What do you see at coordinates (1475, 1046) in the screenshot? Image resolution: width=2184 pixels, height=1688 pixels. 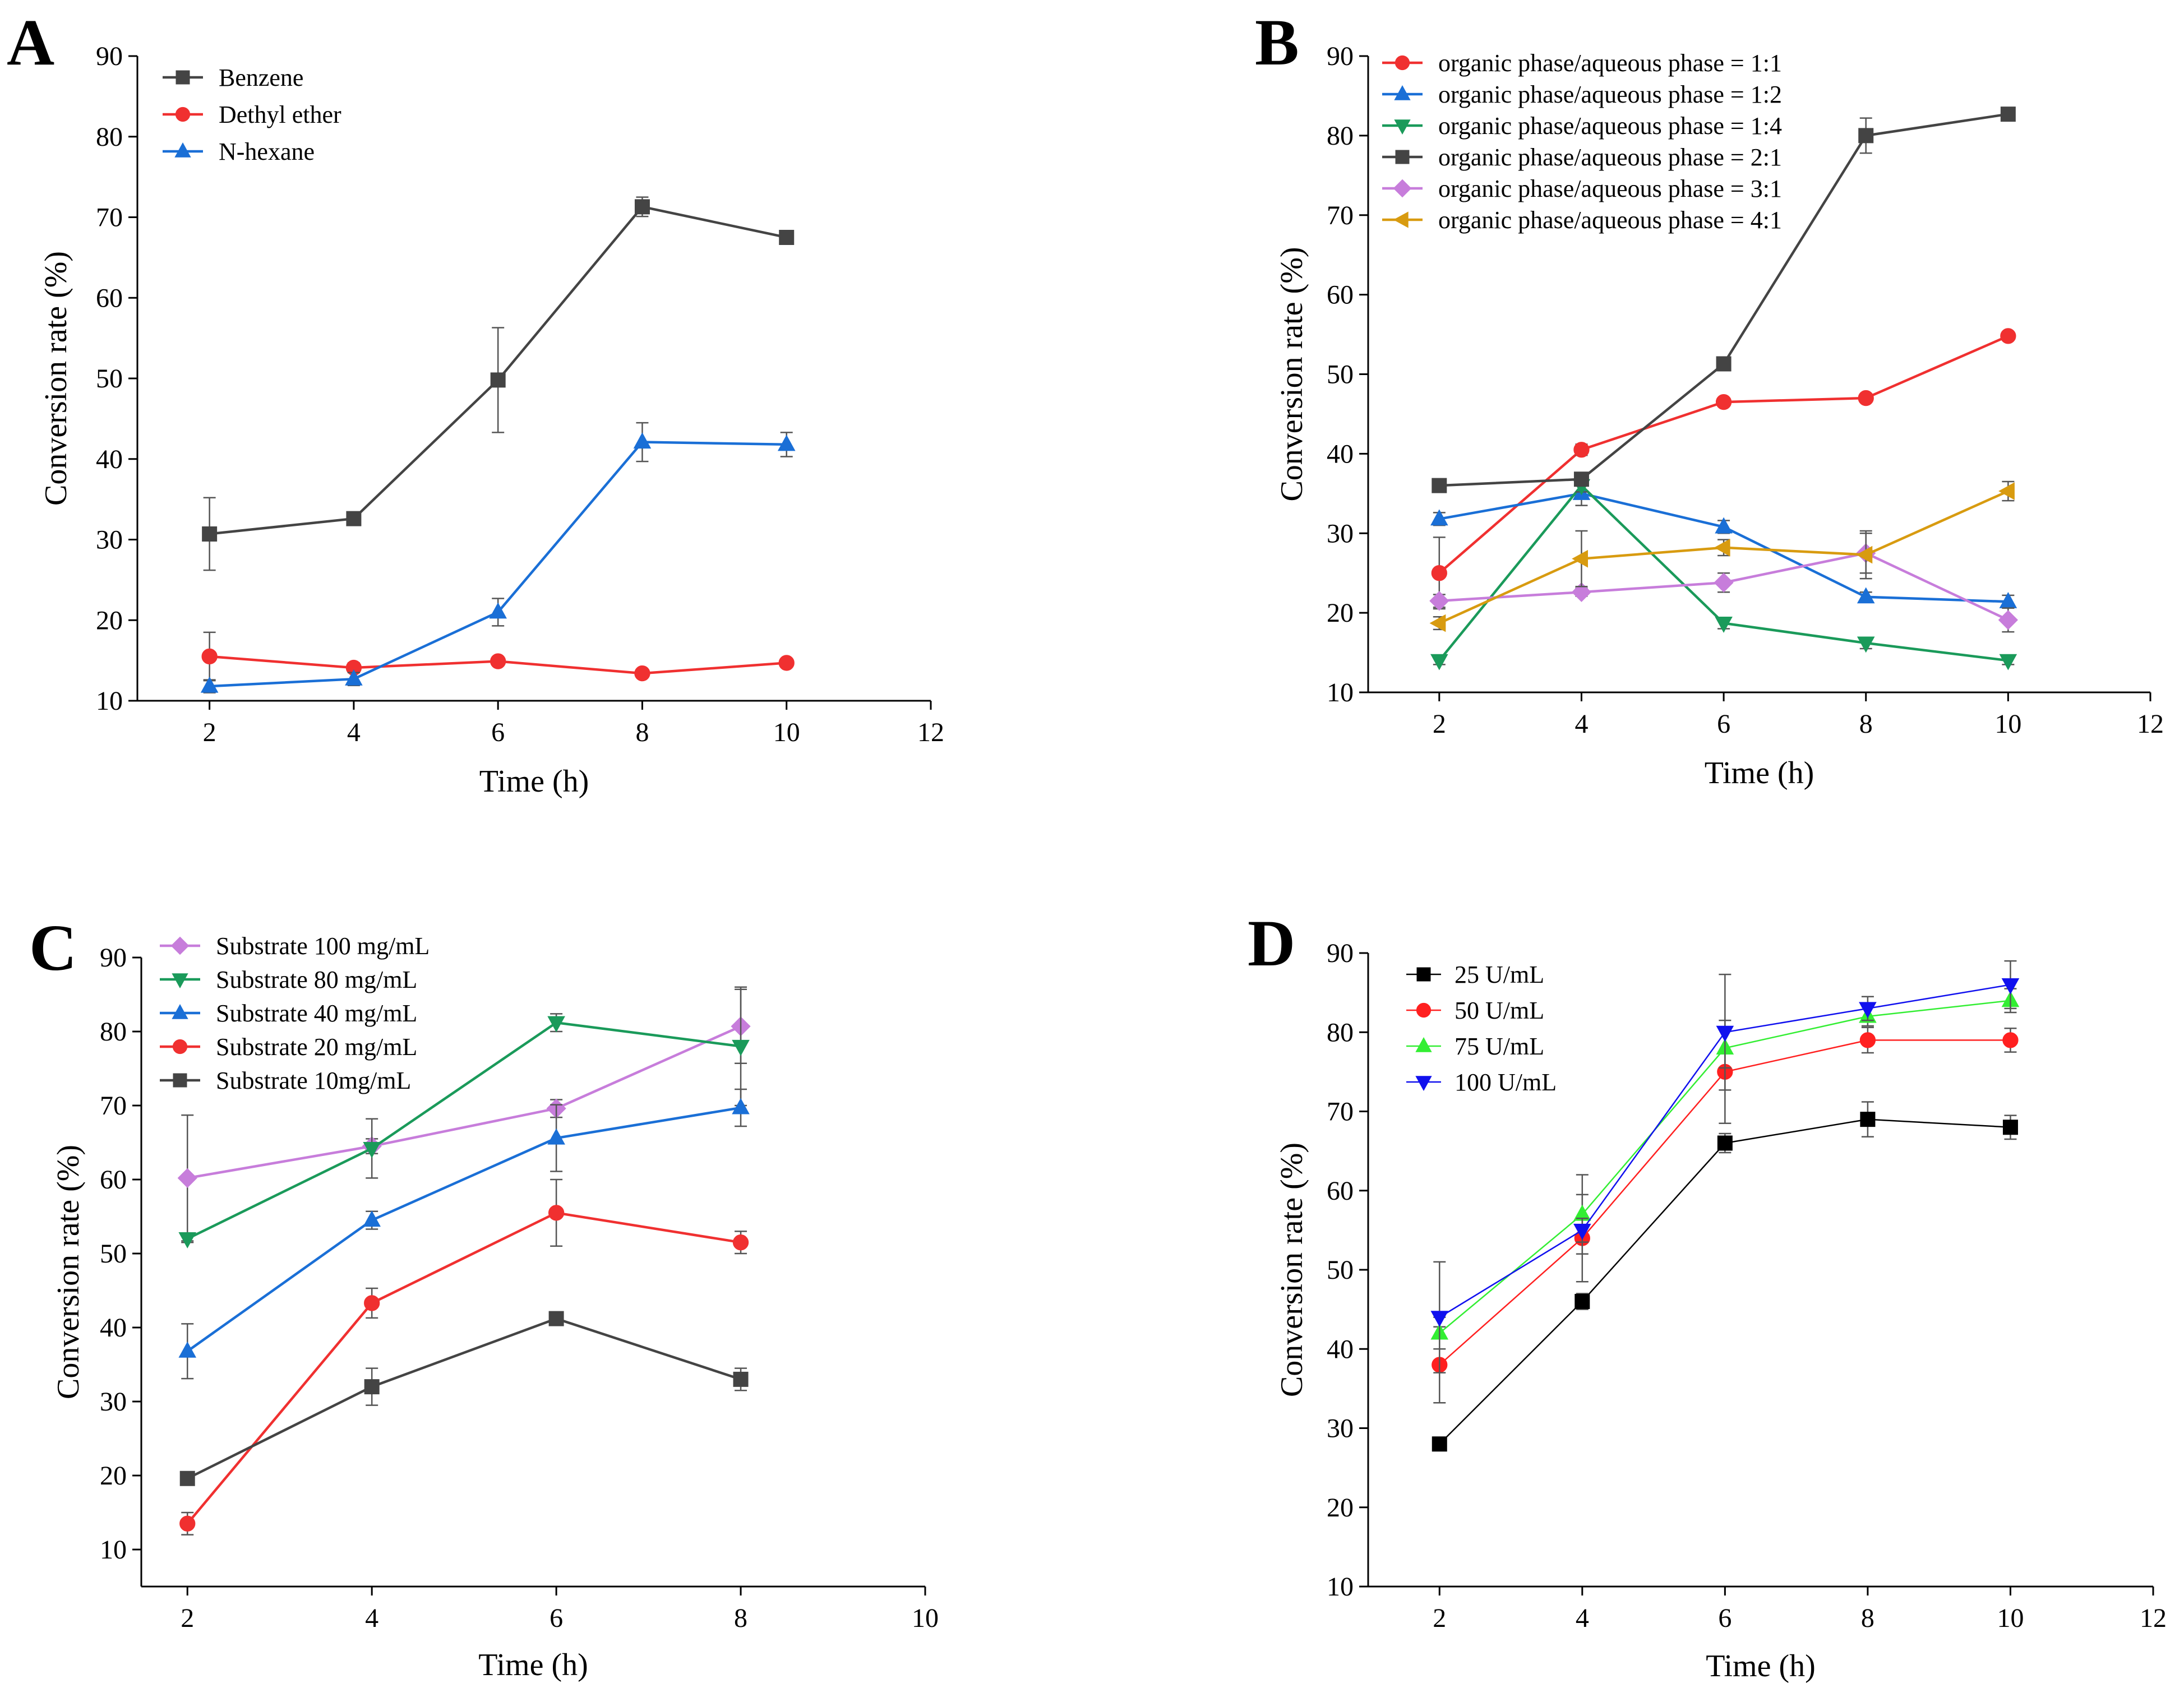 I see `legend-item: 75 U/mL` at bounding box center [1475, 1046].